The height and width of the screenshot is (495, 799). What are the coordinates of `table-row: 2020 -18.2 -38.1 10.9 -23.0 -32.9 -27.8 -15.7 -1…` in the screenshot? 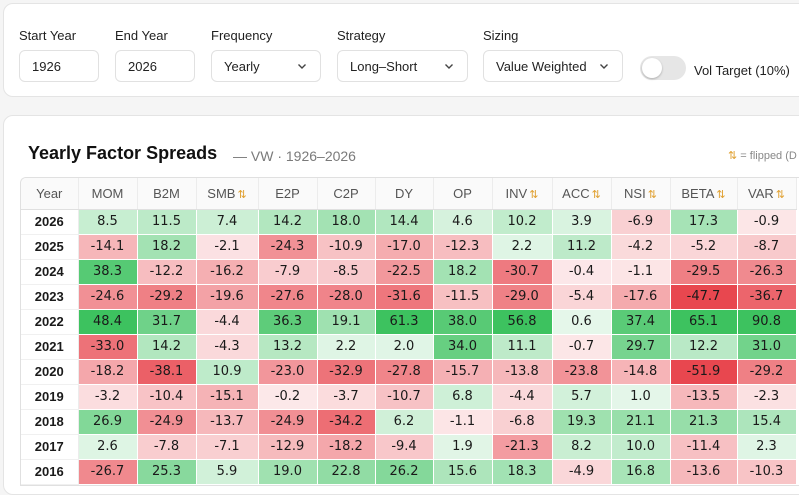 It's located at (409, 372).